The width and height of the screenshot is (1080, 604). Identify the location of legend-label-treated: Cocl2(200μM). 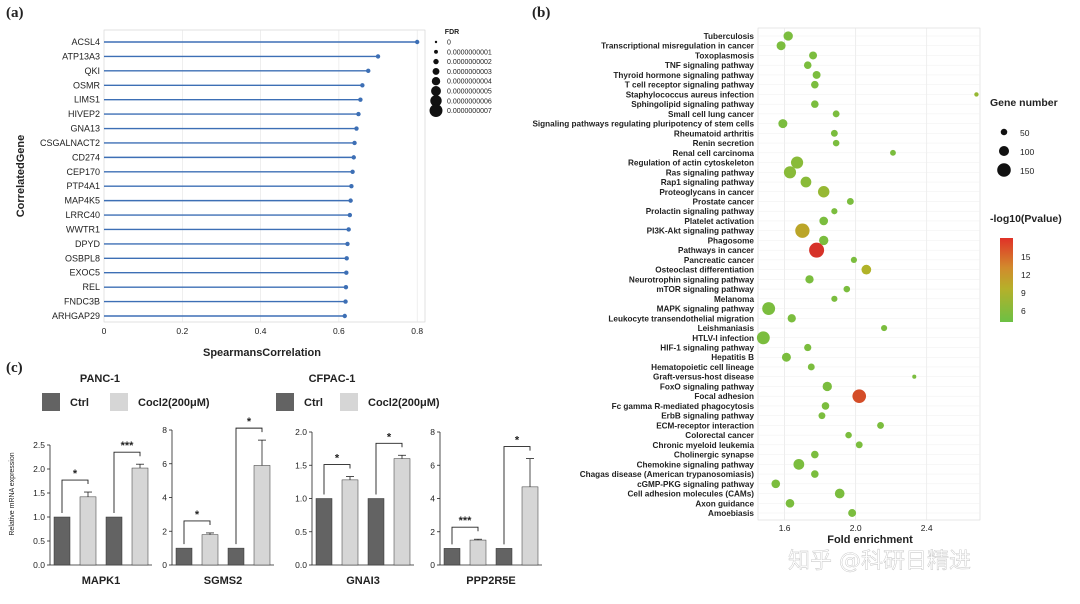
(404, 403).